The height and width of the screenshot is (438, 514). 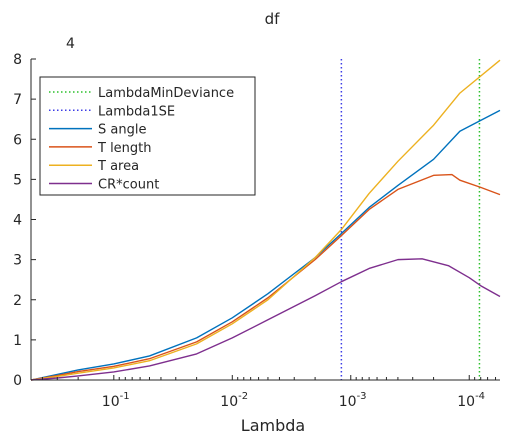 I want to click on legend-label-cr-count: CR*count, so click(x=128, y=185).